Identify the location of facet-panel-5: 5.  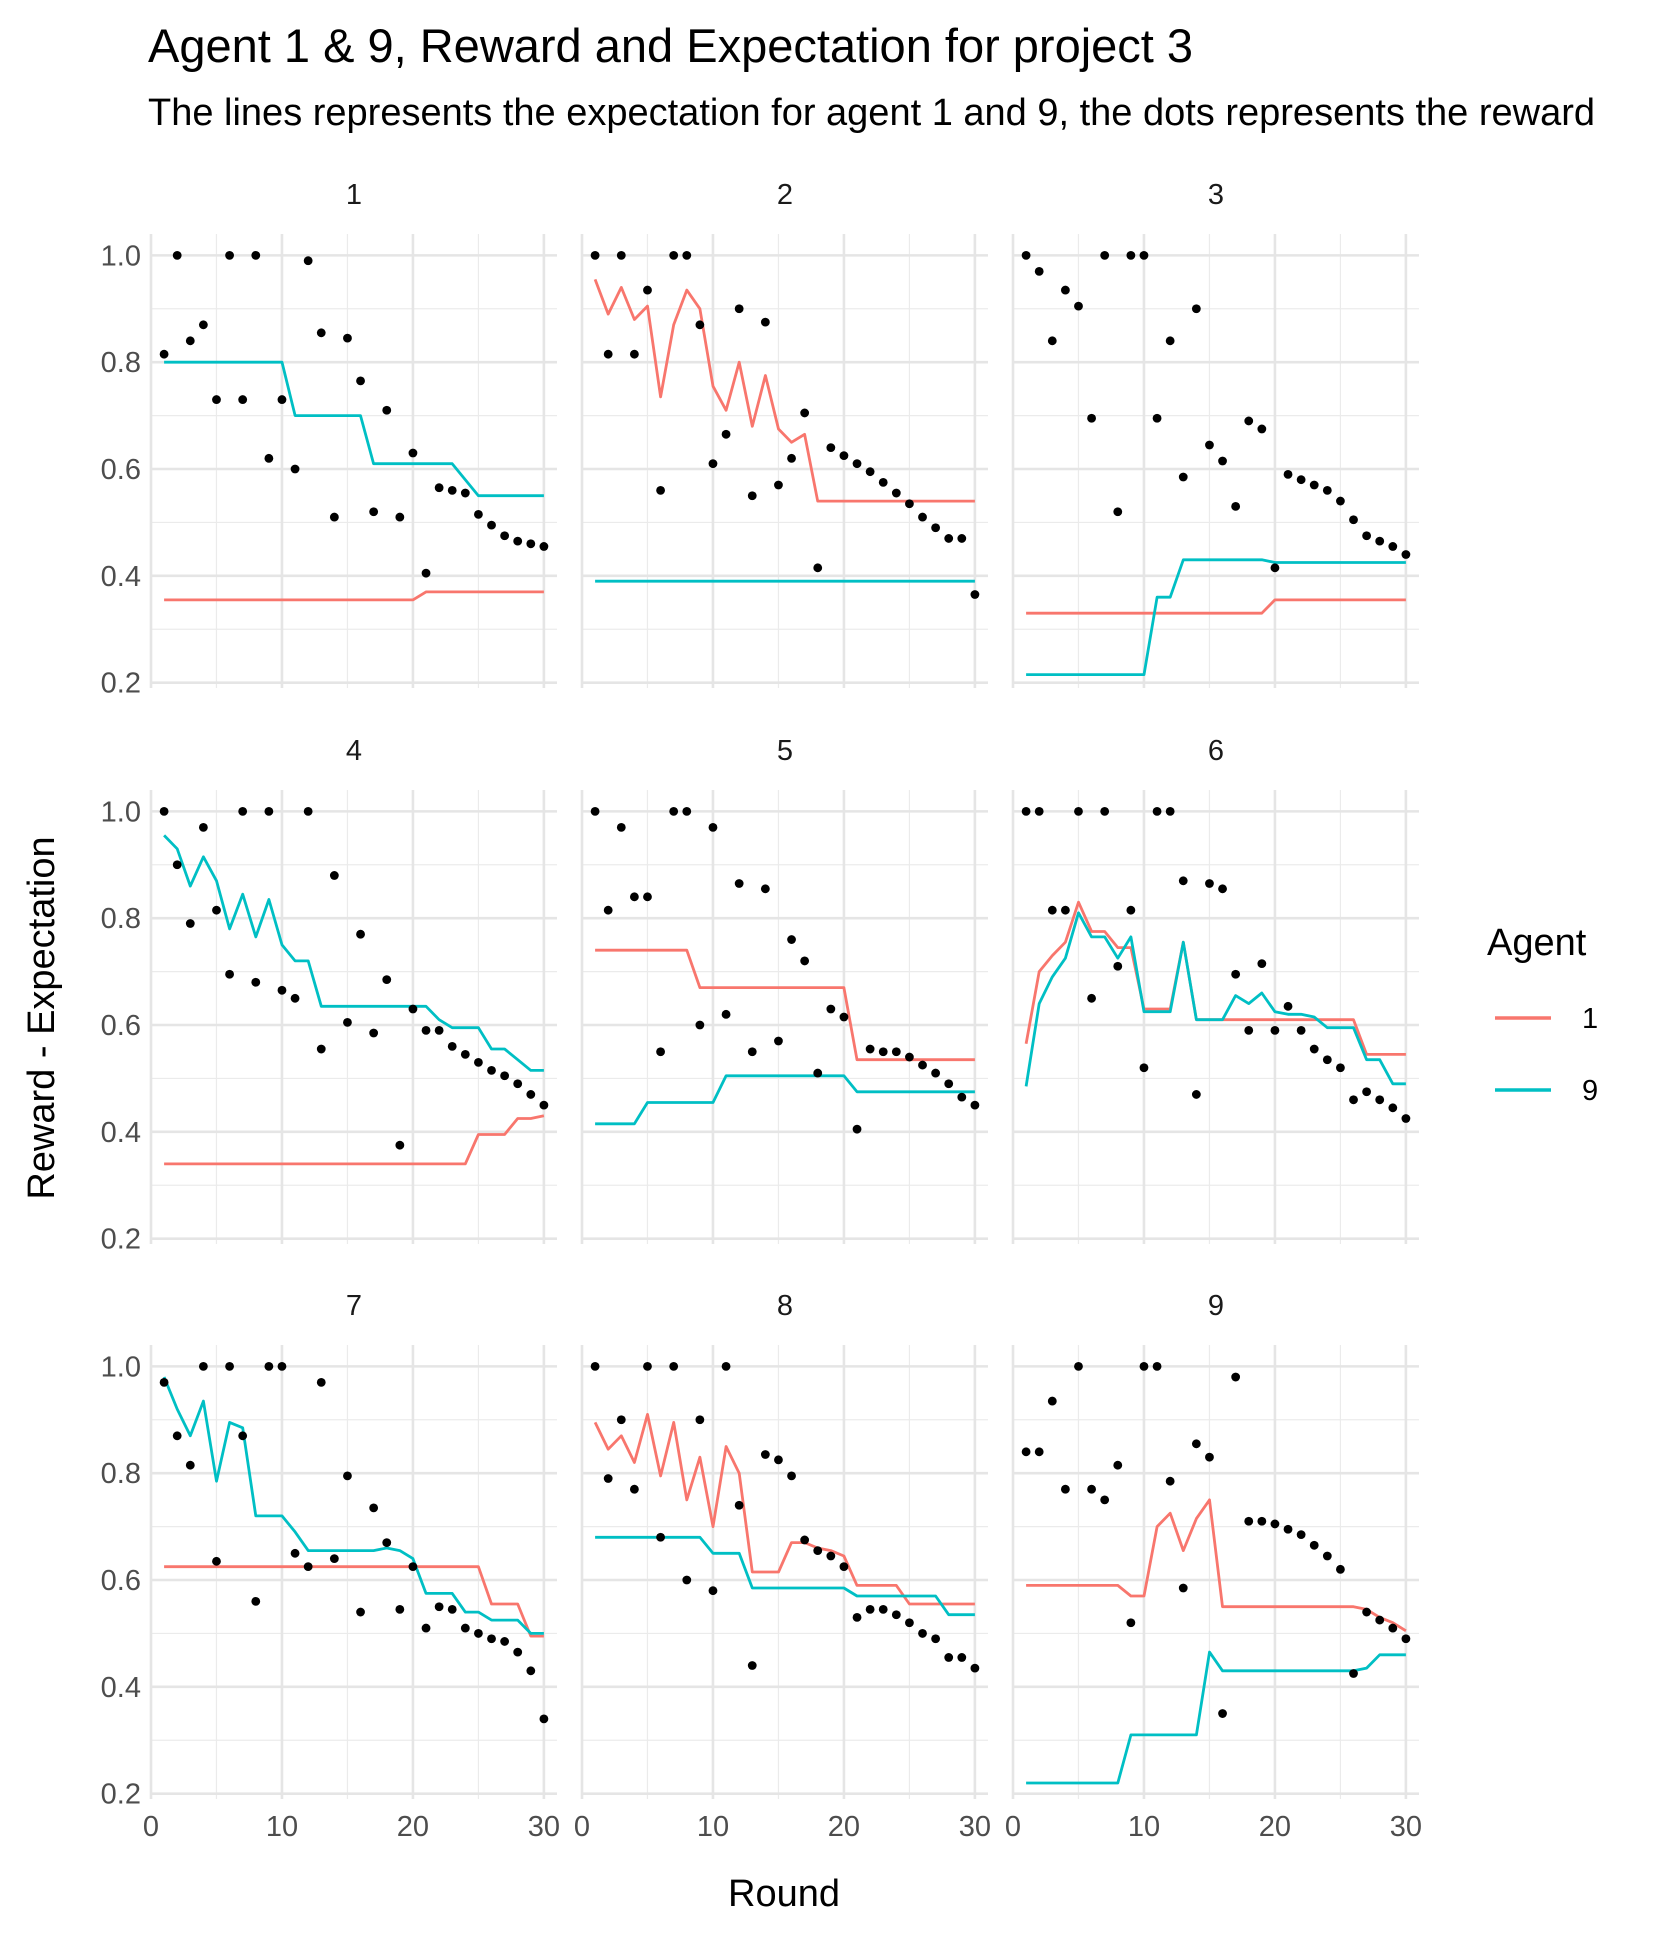
(784, 989).